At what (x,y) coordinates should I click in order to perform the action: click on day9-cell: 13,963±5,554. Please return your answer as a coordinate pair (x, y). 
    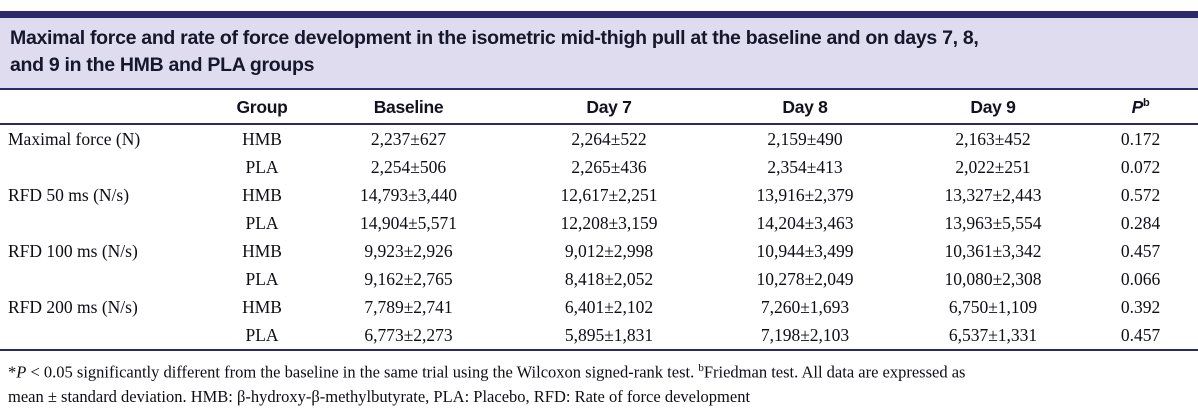
    Looking at the image, I should click on (993, 222).